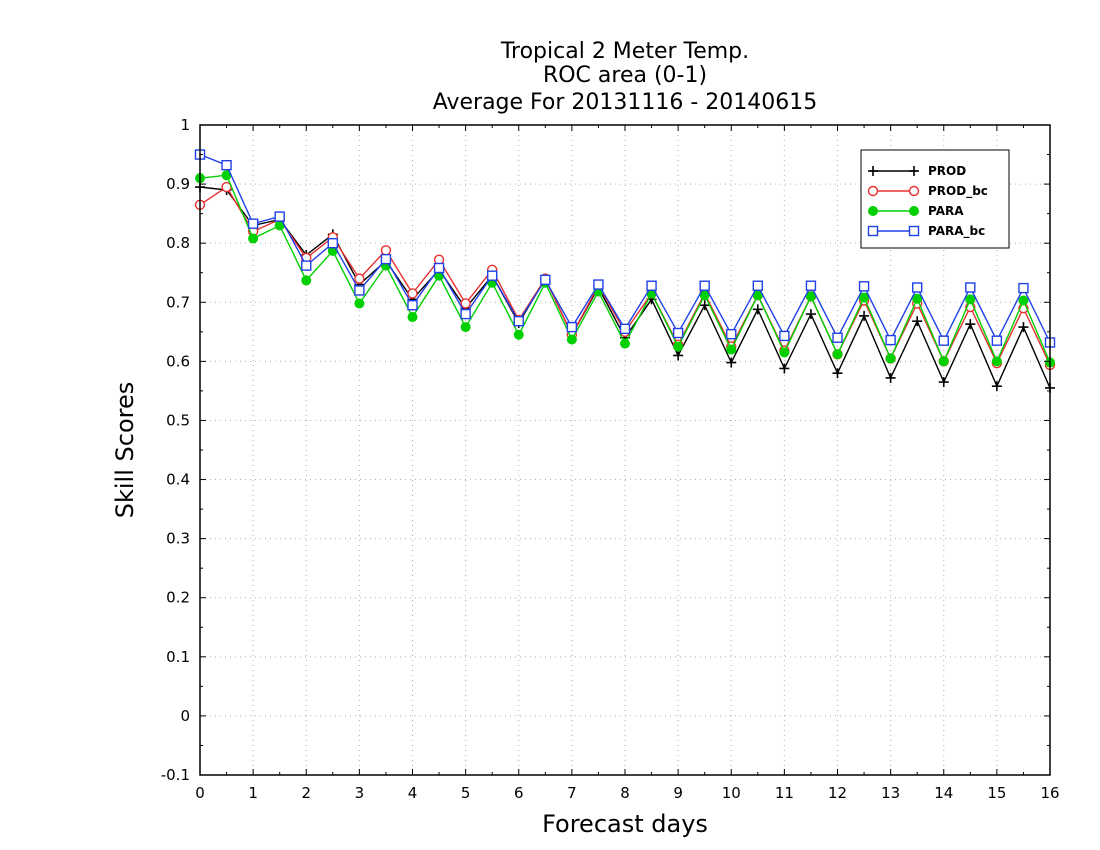 Image resolution: width=1100 pixels, height=850 pixels. I want to click on x-tick-label: 2, so click(306, 793).